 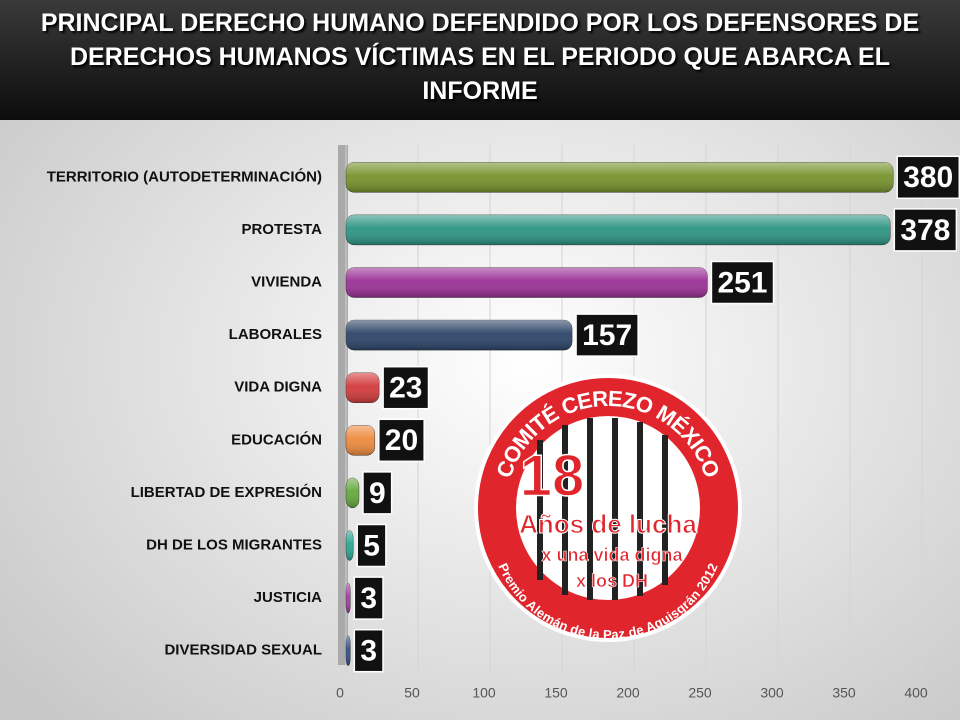 I want to click on y-tick-label: TERRITORIO (AUTODETERMINACIÓN), so click(x=184, y=176).